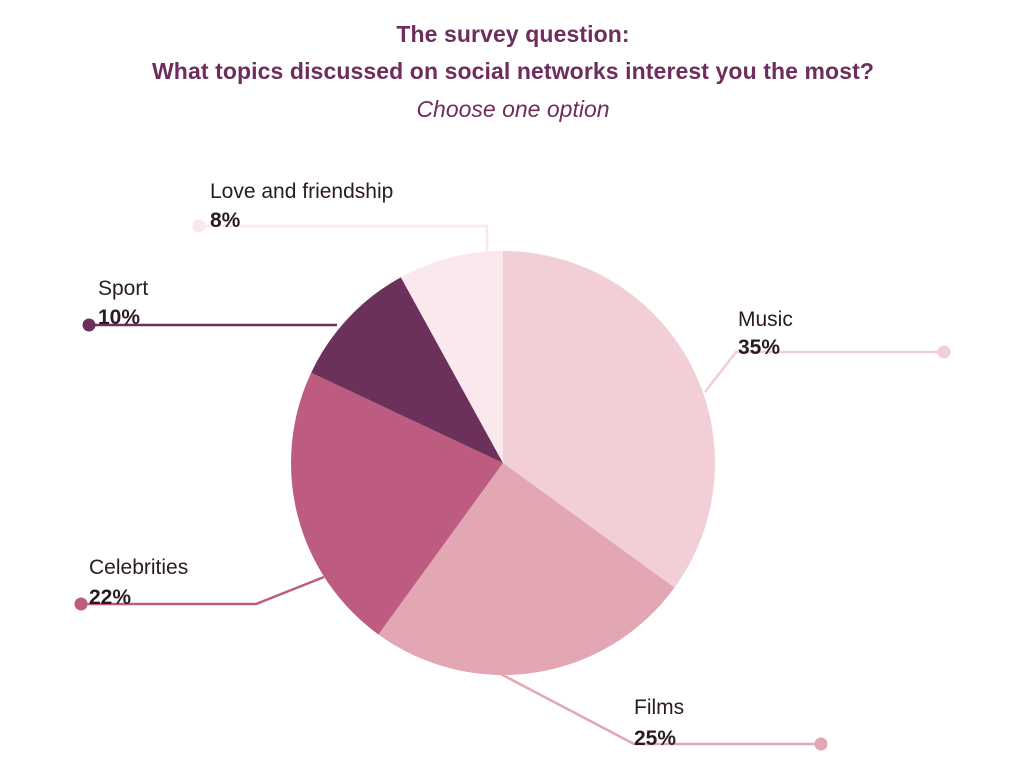 Image resolution: width=1026 pixels, height=782 pixels. I want to click on slice-label-love-and-friendship: Love and friendship, so click(301, 191).